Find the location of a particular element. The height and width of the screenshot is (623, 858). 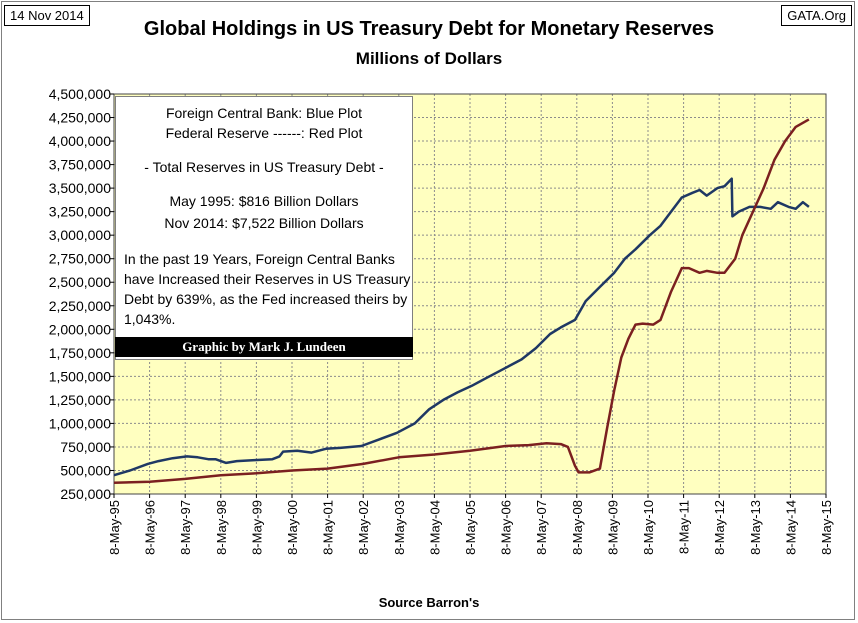

graphic-credit: Graphic by Mark J. Lundeen is located at coordinates (264, 347).